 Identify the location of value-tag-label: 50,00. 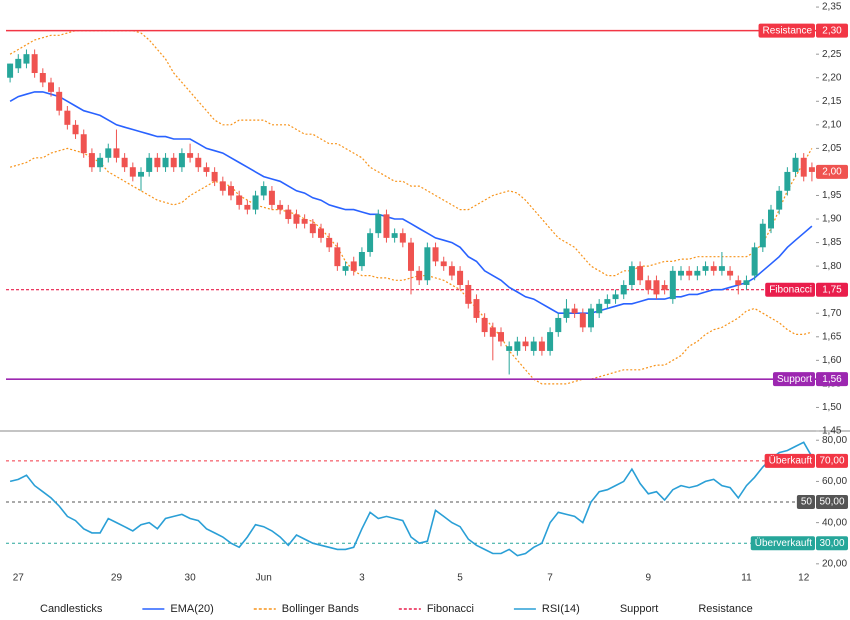
(831, 502).